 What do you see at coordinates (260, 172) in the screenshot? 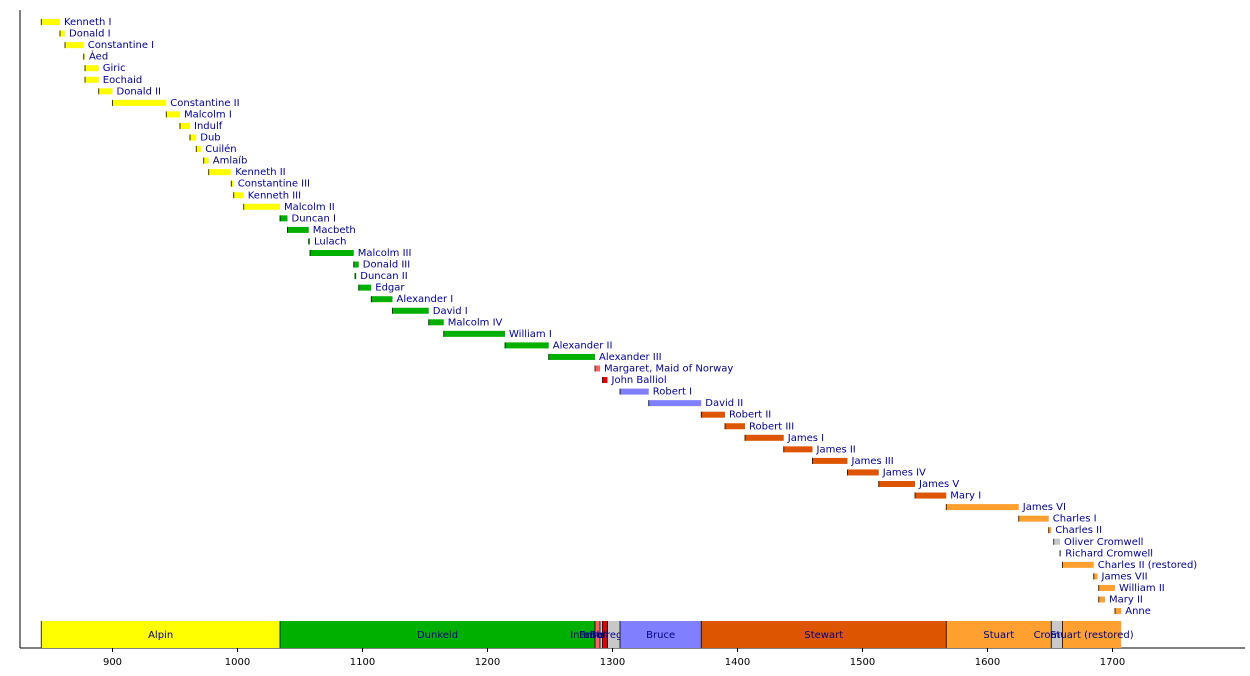
I see `monarch-label: Kenneth II` at bounding box center [260, 172].